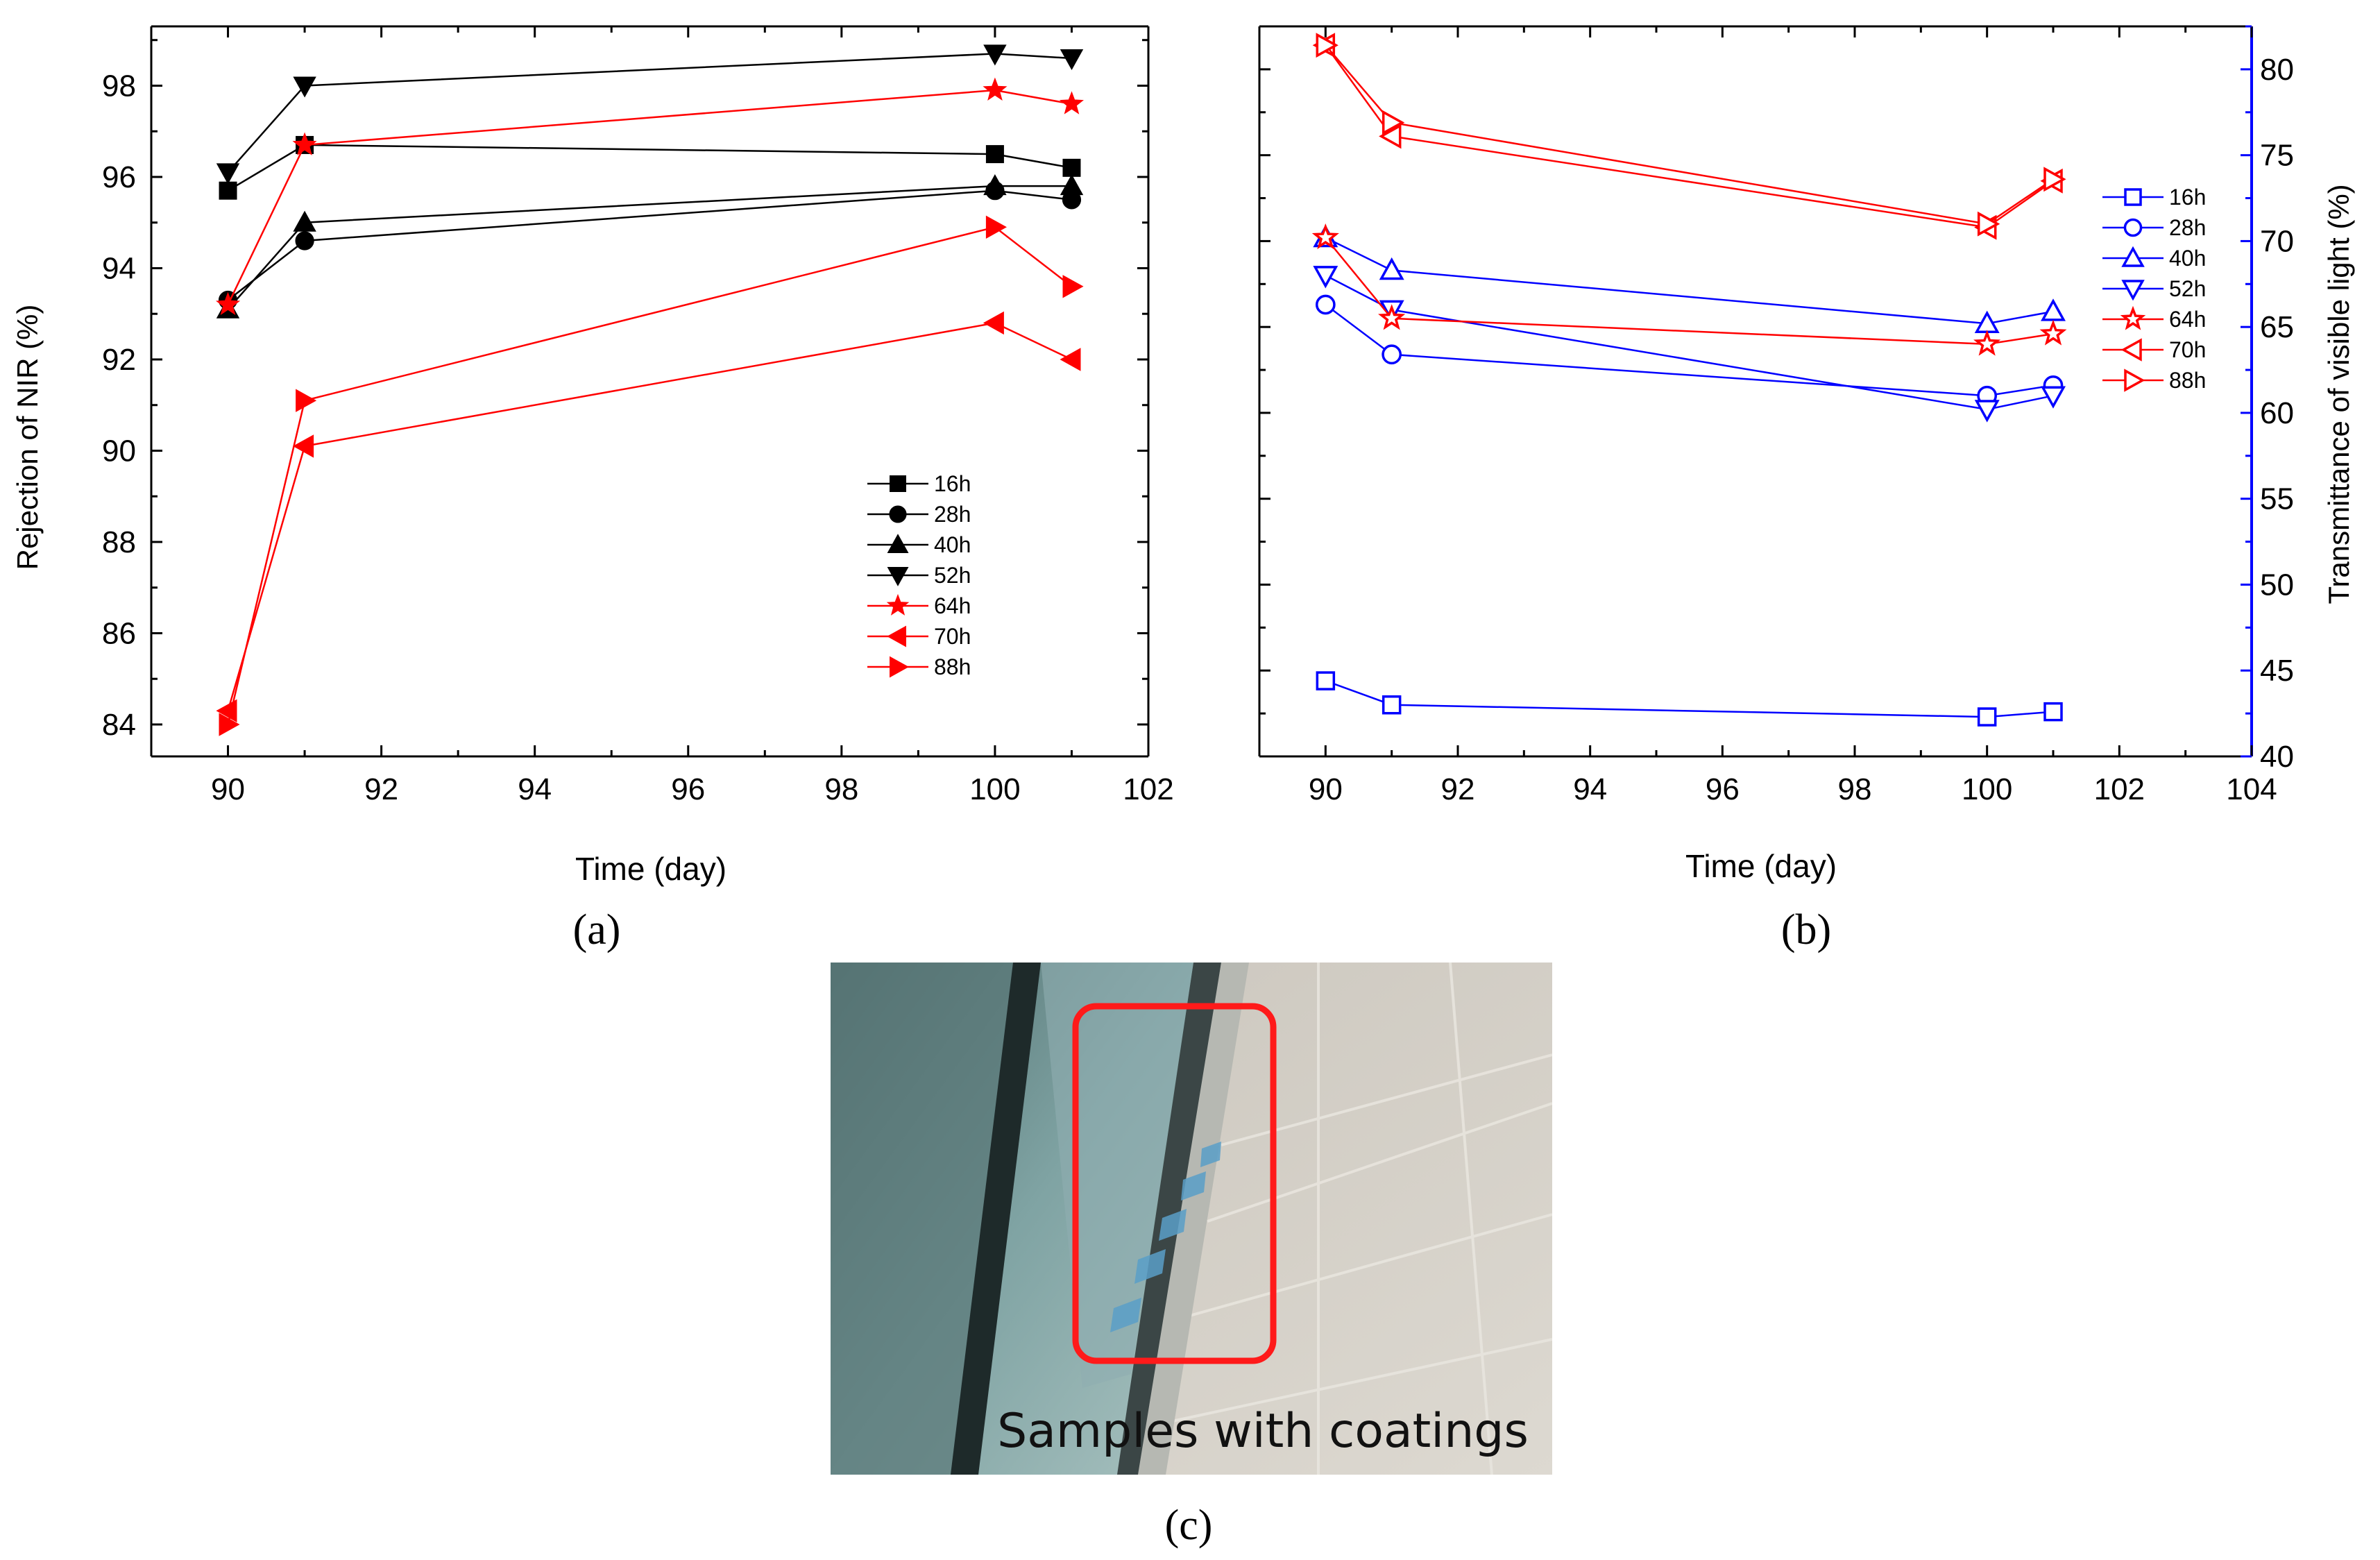  I want to click on chart-a-legend: 16h 28h 40h 52h 64h 70h 88h, so click(919, 575).